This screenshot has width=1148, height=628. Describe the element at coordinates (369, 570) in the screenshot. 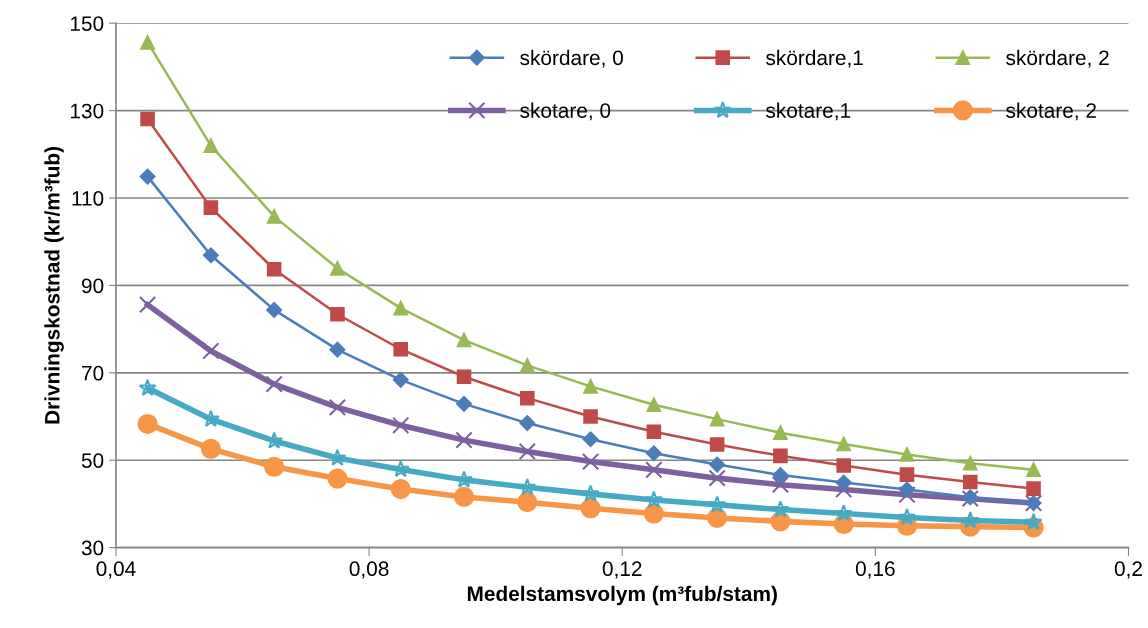

I see `x-tick-label: 0,08` at that location.